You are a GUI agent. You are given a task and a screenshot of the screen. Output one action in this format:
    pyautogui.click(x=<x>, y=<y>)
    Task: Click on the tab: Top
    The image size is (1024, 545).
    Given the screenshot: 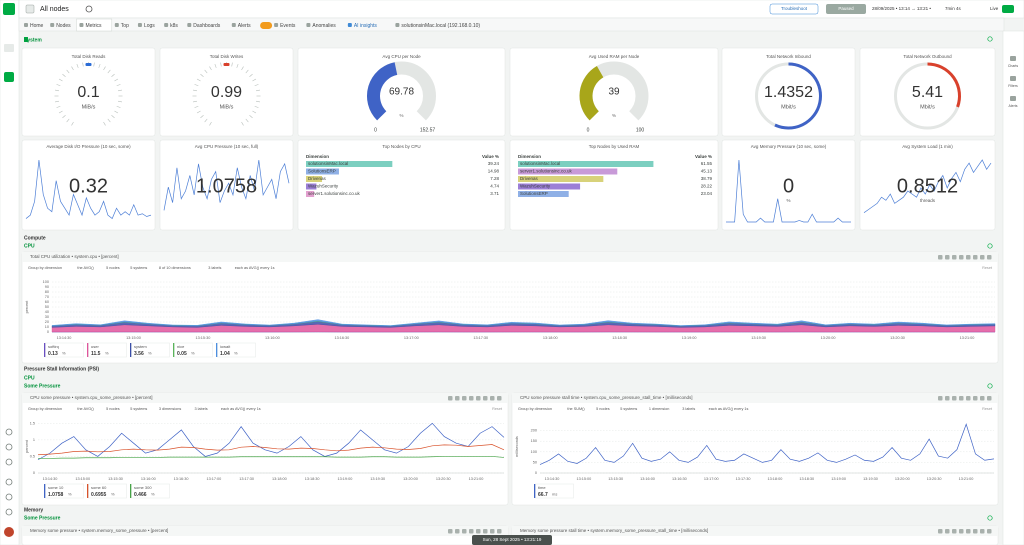 What is the action you would take?
    pyautogui.click(x=125, y=26)
    